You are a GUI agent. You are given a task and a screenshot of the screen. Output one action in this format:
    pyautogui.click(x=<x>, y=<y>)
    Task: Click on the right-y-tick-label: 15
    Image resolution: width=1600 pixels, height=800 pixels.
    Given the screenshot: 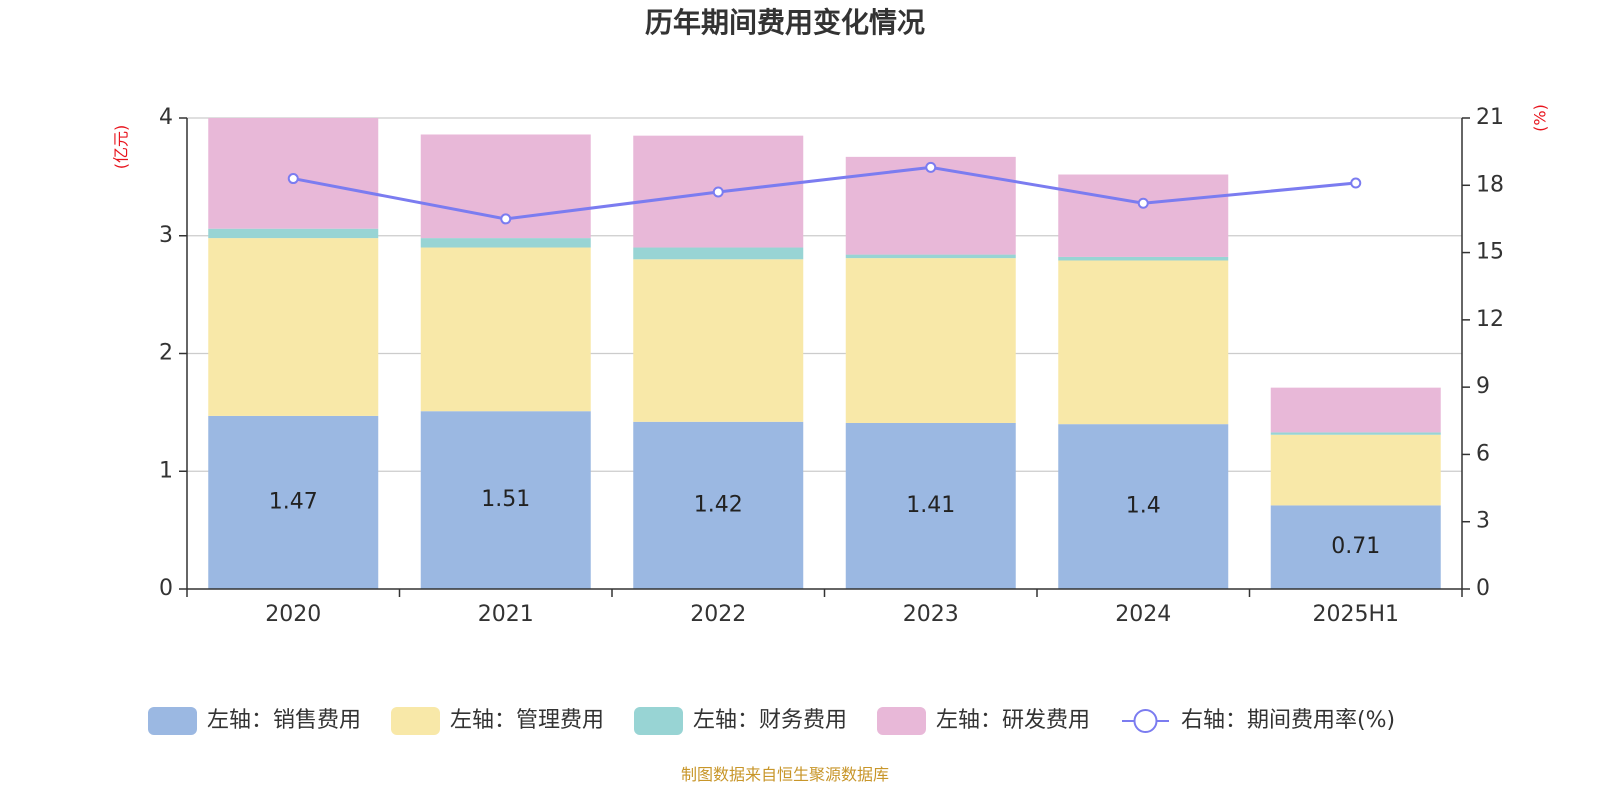 What is the action you would take?
    pyautogui.click(x=1490, y=252)
    